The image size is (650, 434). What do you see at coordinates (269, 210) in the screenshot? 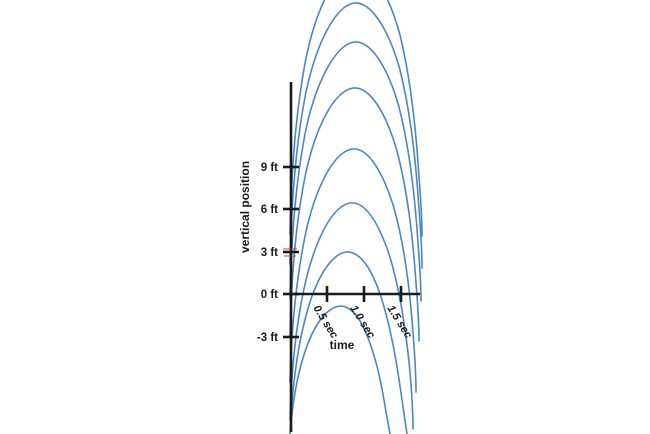
I see `y-tick-label-6ft: 6 ft` at bounding box center [269, 210].